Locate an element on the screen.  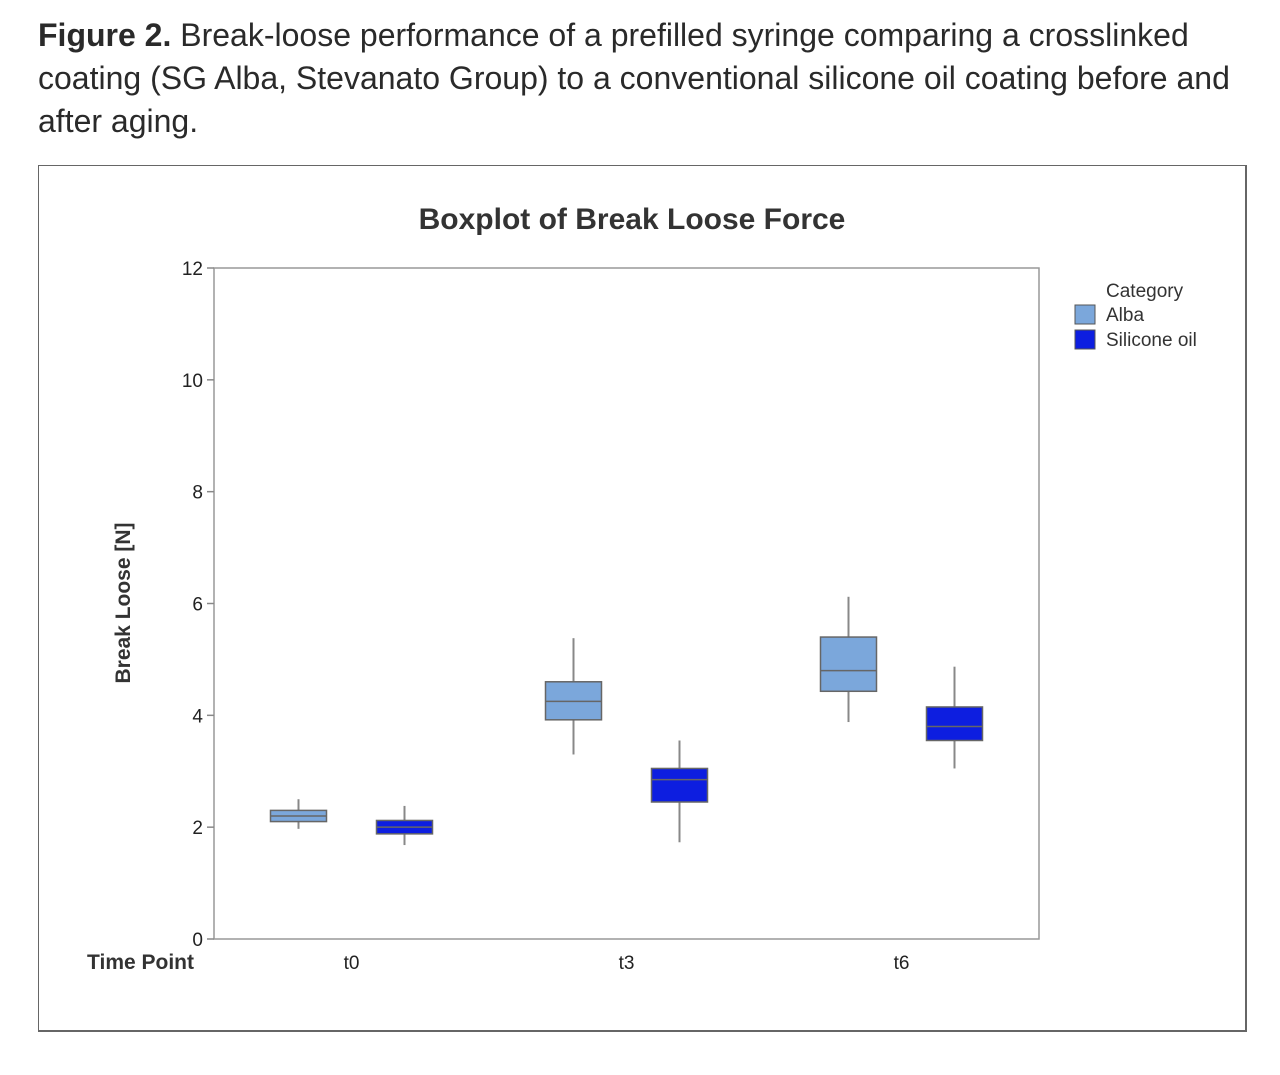
box-silicone-oil-t0 is located at coordinates (404, 825).